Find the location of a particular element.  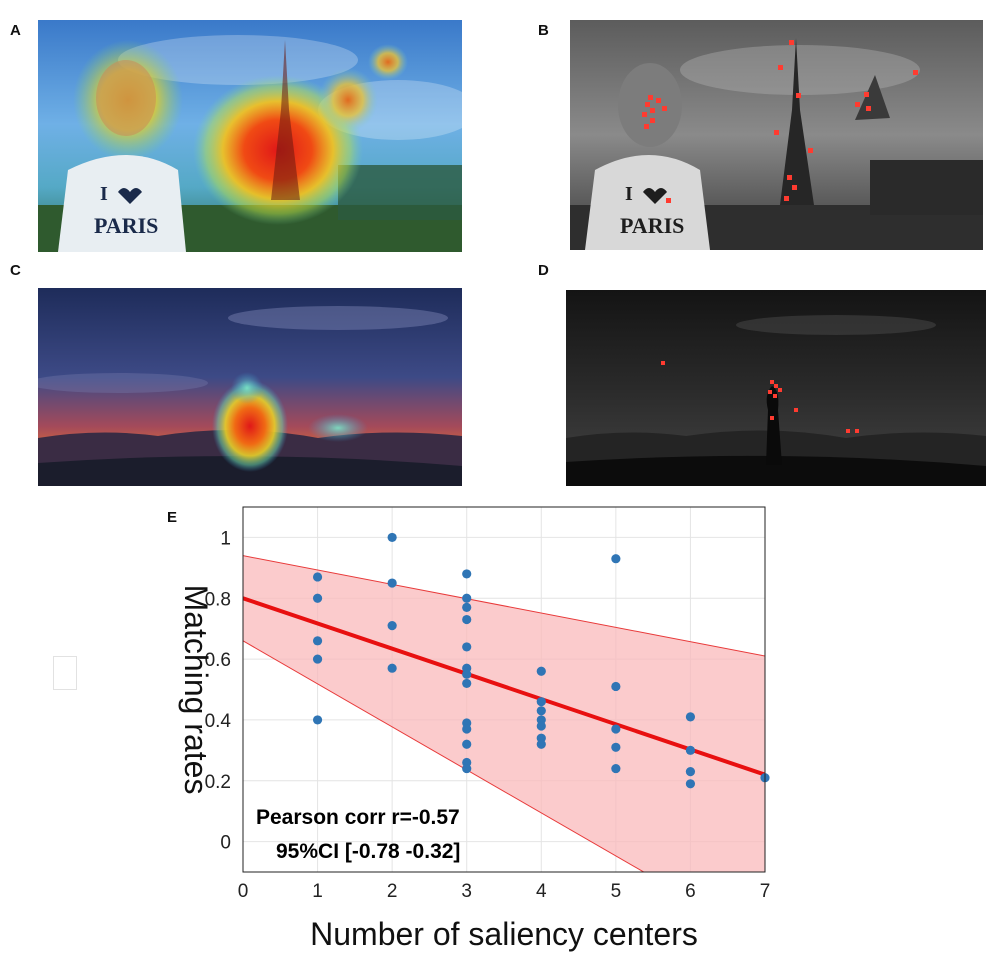

x-tick-label: 3 is located at coordinates (466, 891).